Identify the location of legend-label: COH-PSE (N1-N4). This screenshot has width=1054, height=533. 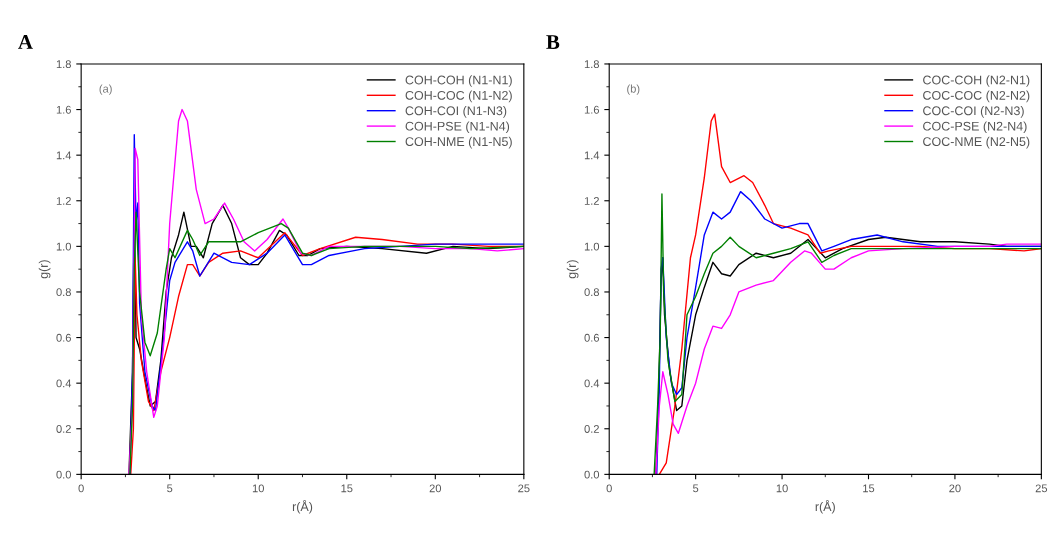
(457, 127).